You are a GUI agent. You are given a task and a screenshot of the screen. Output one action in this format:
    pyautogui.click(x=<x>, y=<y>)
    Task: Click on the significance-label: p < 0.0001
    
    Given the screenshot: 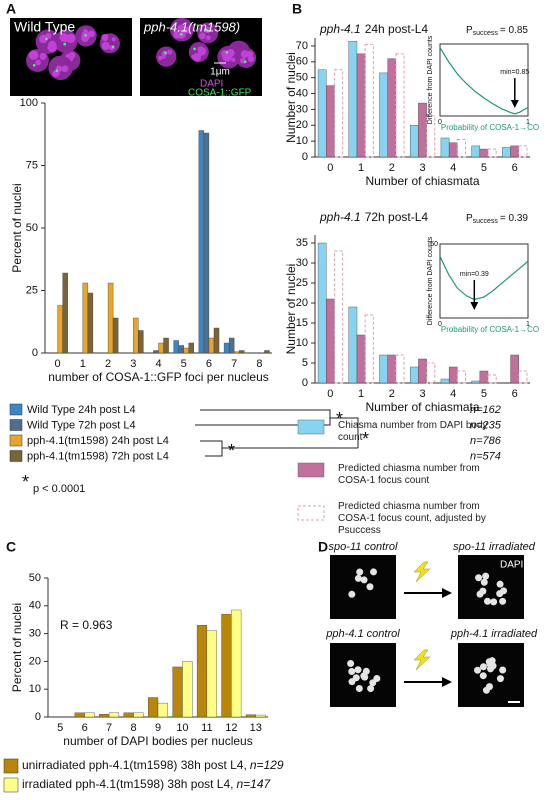 What is the action you would take?
    pyautogui.click(x=59, y=489)
    